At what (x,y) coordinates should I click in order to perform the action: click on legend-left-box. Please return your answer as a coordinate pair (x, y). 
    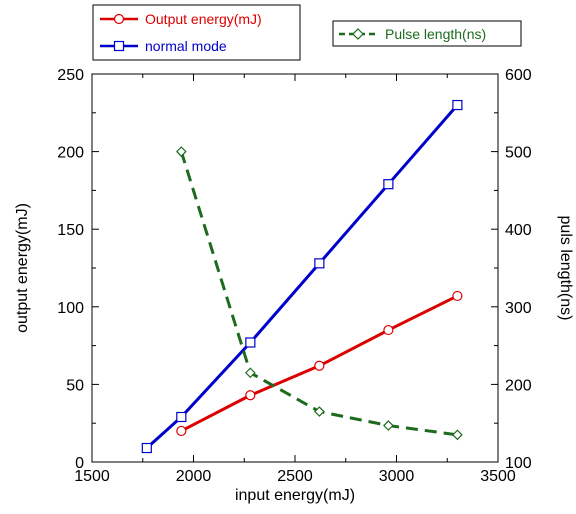
    Looking at the image, I should click on (196, 32).